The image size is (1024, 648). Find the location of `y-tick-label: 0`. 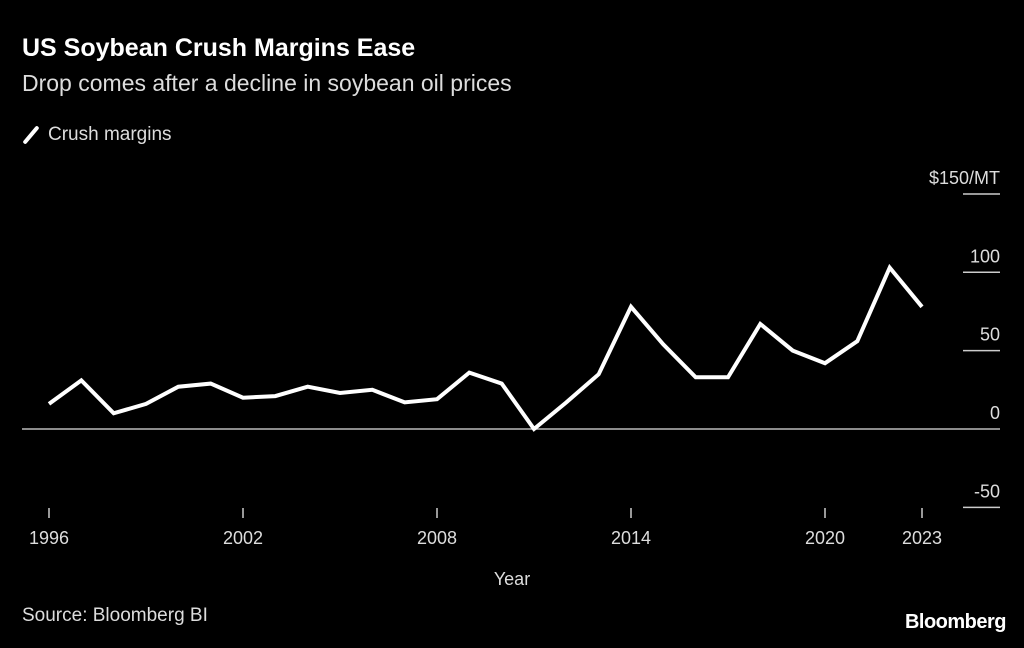

y-tick-label: 0 is located at coordinates (995, 413).